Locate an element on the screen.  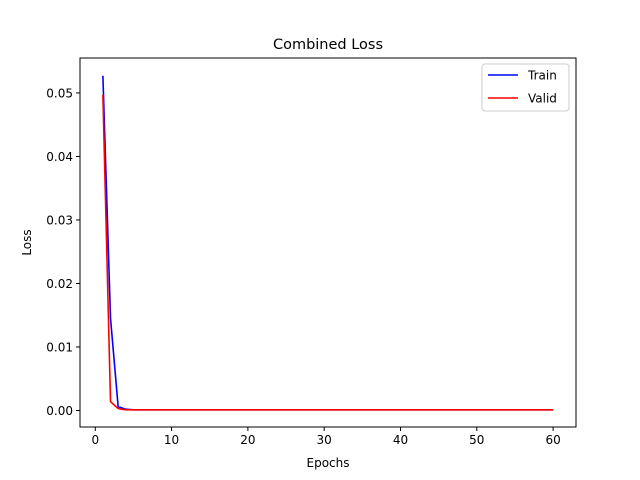
x-tick-label: 30 is located at coordinates (324, 440).